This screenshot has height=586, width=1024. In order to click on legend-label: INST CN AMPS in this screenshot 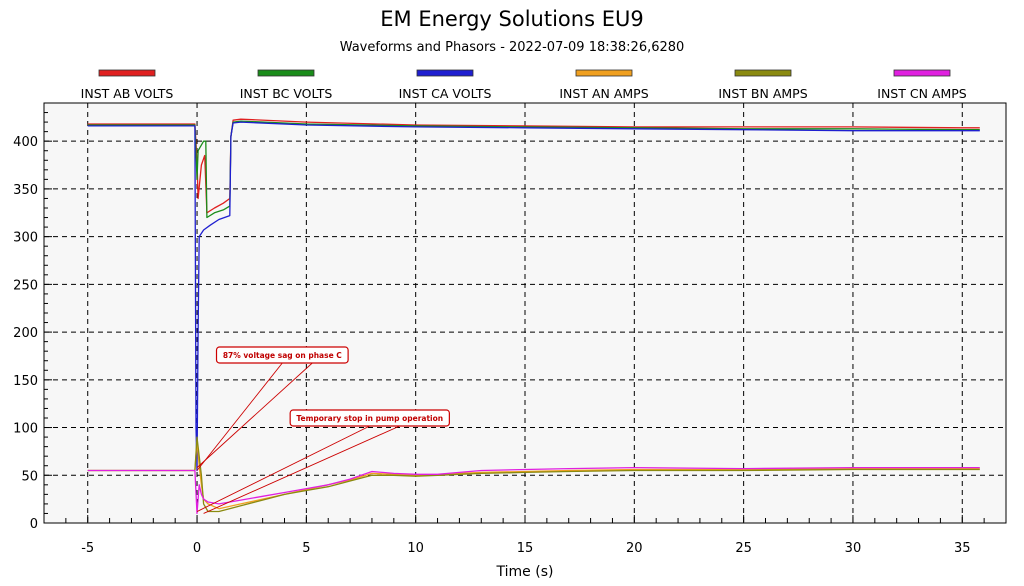, I will do `click(922, 93)`.